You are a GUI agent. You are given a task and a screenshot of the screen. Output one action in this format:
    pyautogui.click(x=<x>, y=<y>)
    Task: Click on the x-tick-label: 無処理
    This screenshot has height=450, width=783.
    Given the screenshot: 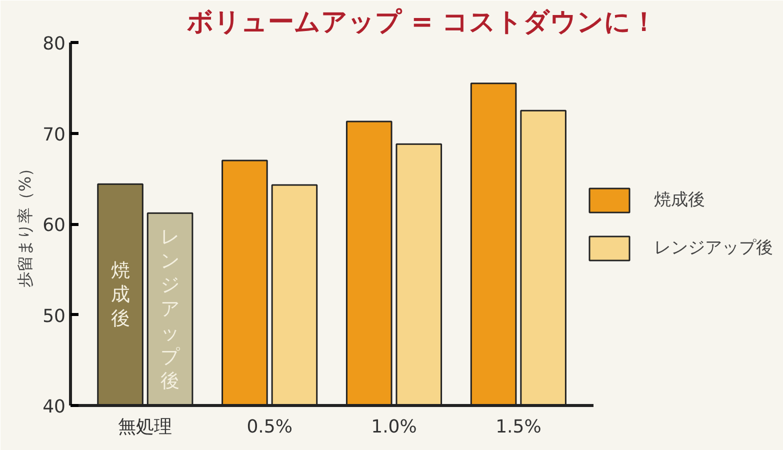 What is the action you would take?
    pyautogui.click(x=145, y=427)
    